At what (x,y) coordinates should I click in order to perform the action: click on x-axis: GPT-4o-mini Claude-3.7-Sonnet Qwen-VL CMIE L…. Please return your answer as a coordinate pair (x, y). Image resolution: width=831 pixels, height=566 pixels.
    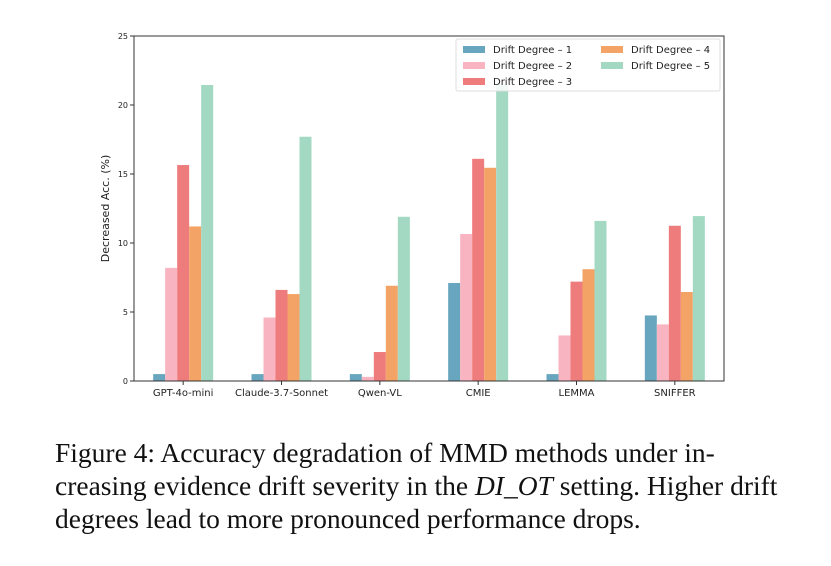
    Looking at the image, I should click on (424, 390).